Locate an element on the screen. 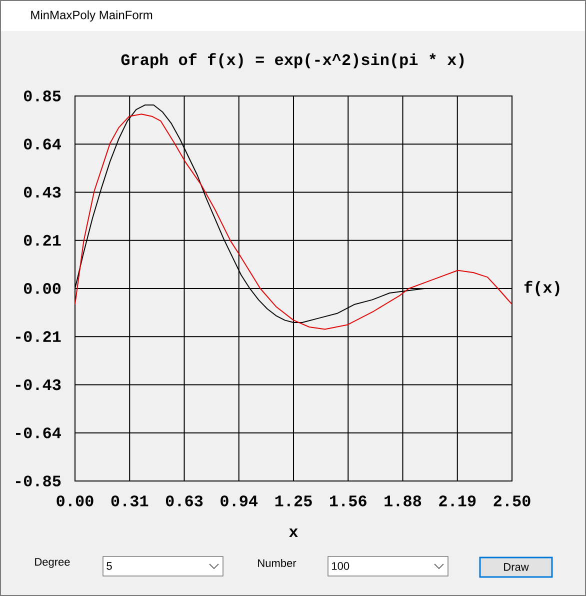  y-tick-label: 0.64 is located at coordinates (42, 144).